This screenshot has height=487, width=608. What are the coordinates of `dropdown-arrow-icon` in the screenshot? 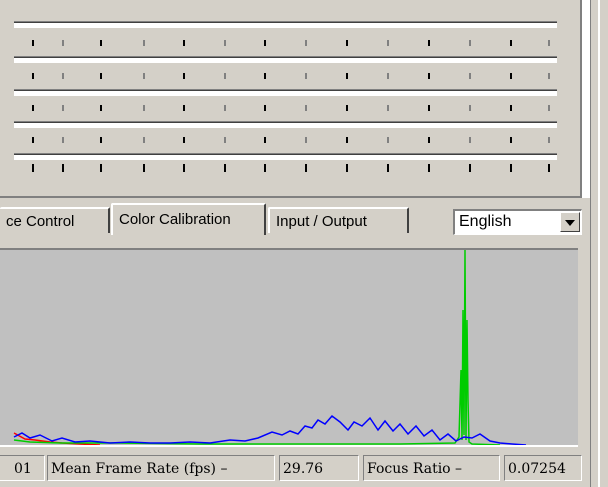 It's located at (570, 222).